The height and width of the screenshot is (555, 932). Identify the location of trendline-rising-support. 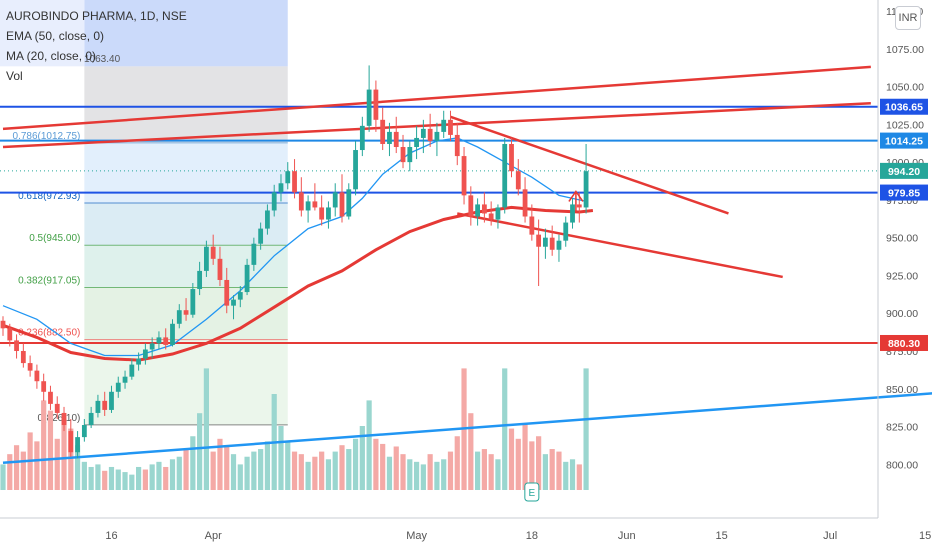
(467, 428).